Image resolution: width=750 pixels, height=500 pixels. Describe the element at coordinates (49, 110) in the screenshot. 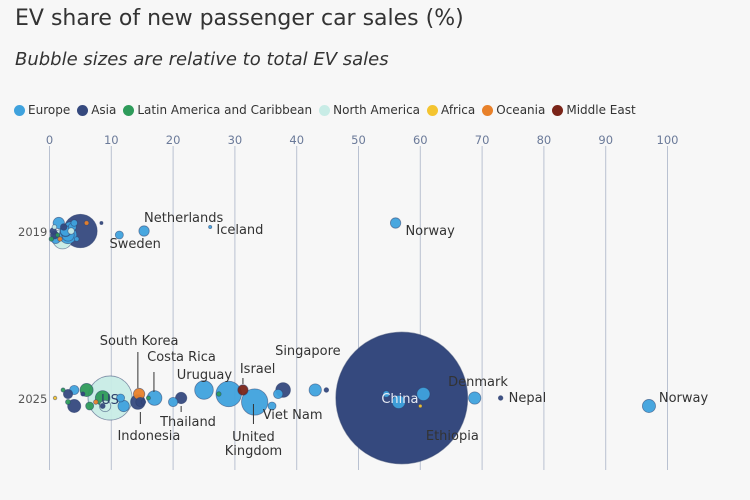

I see `legend-label-europe: Europe` at that location.